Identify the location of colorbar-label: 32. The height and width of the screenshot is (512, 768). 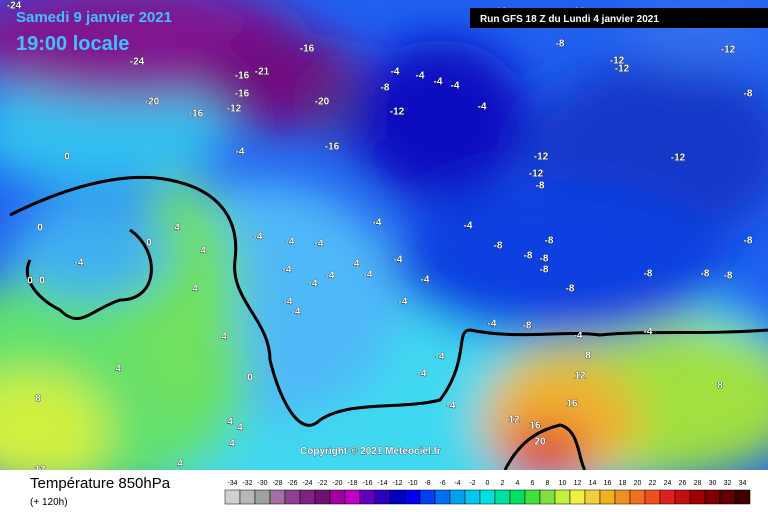
(728, 483).